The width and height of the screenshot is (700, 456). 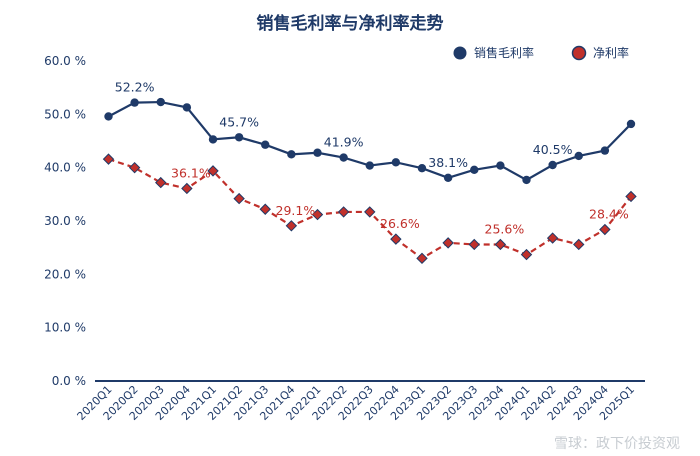 What do you see at coordinates (344, 142) in the screenshot?
I see `data-label-gross-margin: 41.9%` at bounding box center [344, 142].